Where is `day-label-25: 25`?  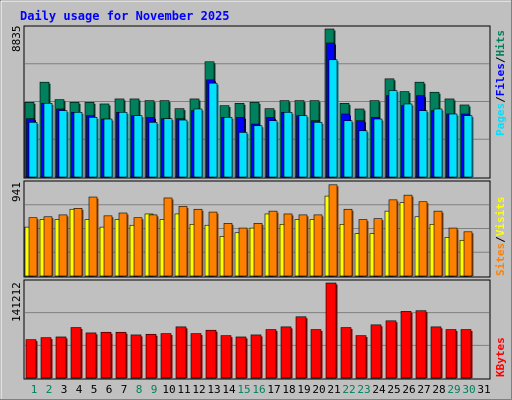 day-label-25: 25 is located at coordinates (393, 389).